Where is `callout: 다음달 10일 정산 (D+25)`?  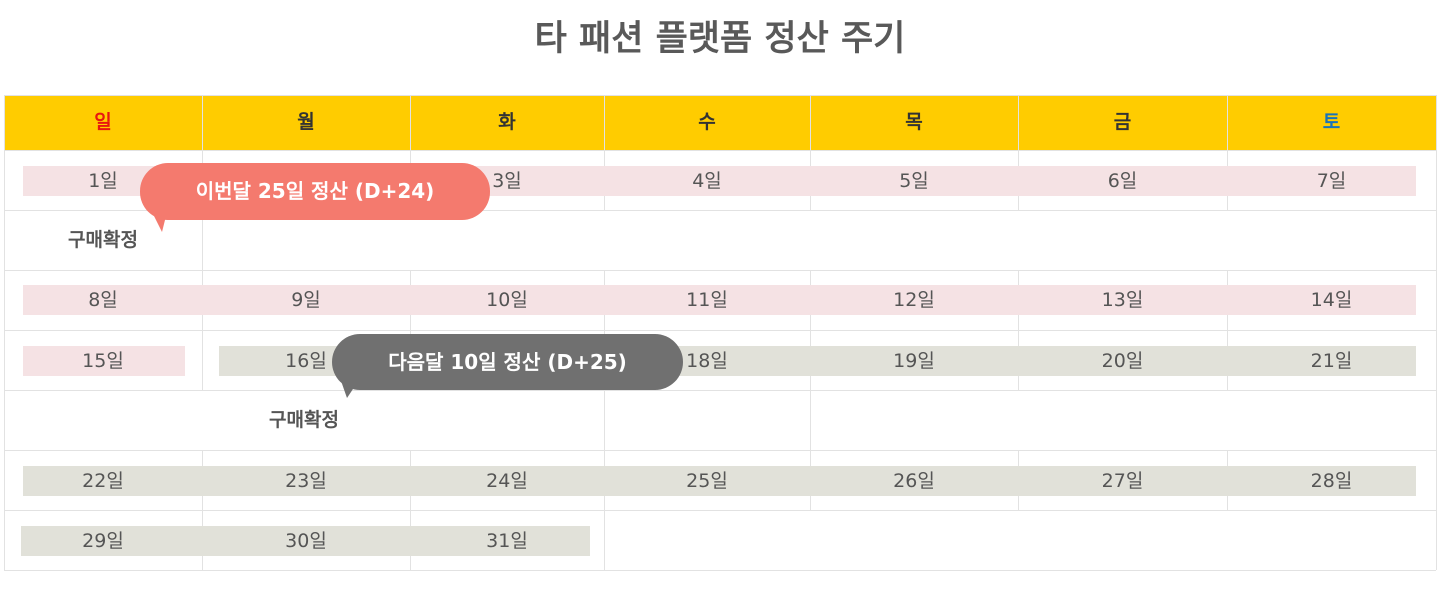
callout: 다음달 10일 정산 (D+25) is located at coordinates (507, 362).